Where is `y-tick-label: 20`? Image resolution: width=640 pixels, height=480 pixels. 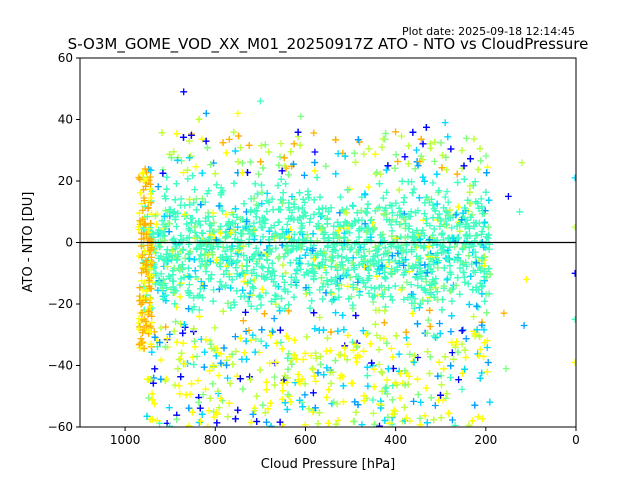 y-tick-label: 20 is located at coordinates (65, 181).